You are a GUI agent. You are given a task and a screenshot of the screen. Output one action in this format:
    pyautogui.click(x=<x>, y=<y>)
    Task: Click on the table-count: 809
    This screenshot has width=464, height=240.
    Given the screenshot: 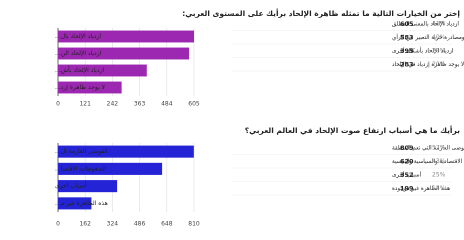 What is the action you would take?
    pyautogui.click(x=407, y=148)
    